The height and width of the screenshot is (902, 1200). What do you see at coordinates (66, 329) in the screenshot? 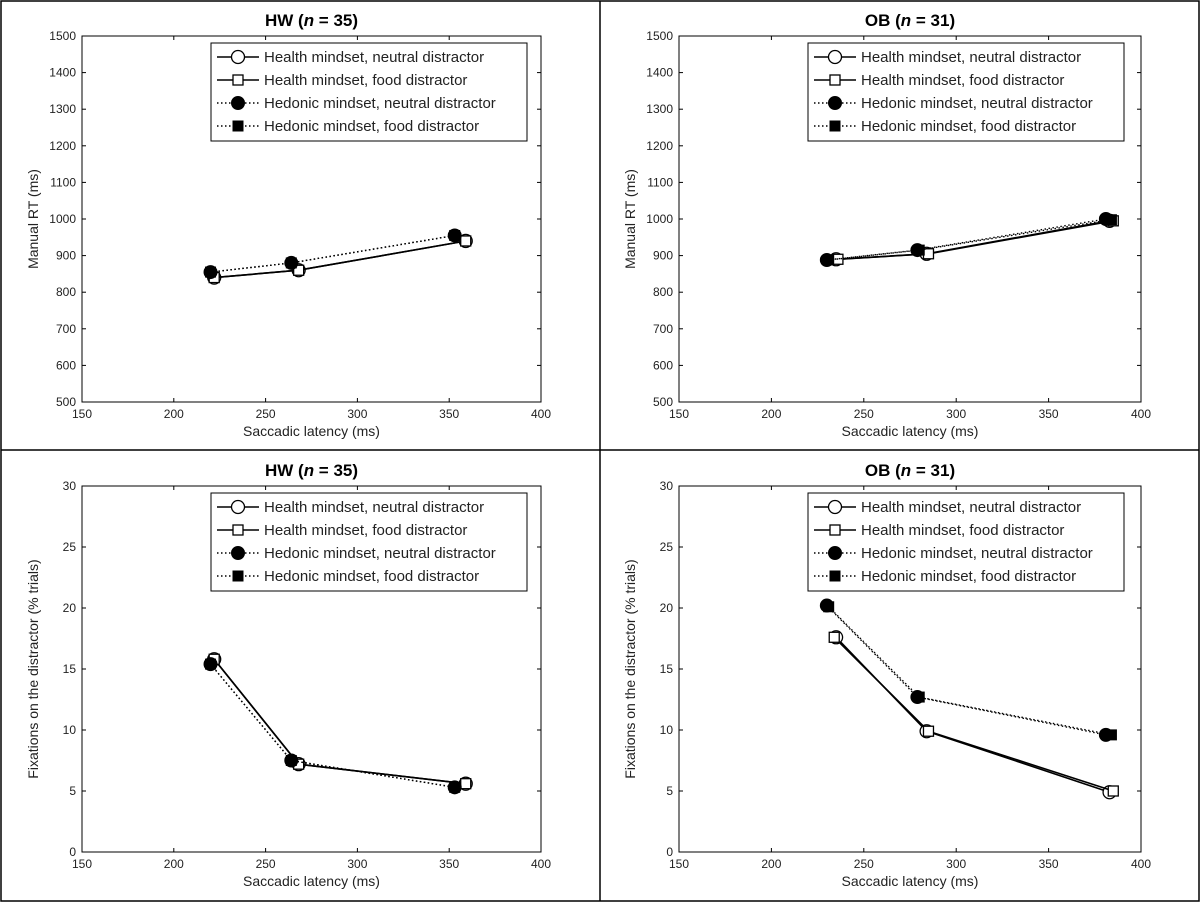
I see `y-tick-label: 700` at bounding box center [66, 329].